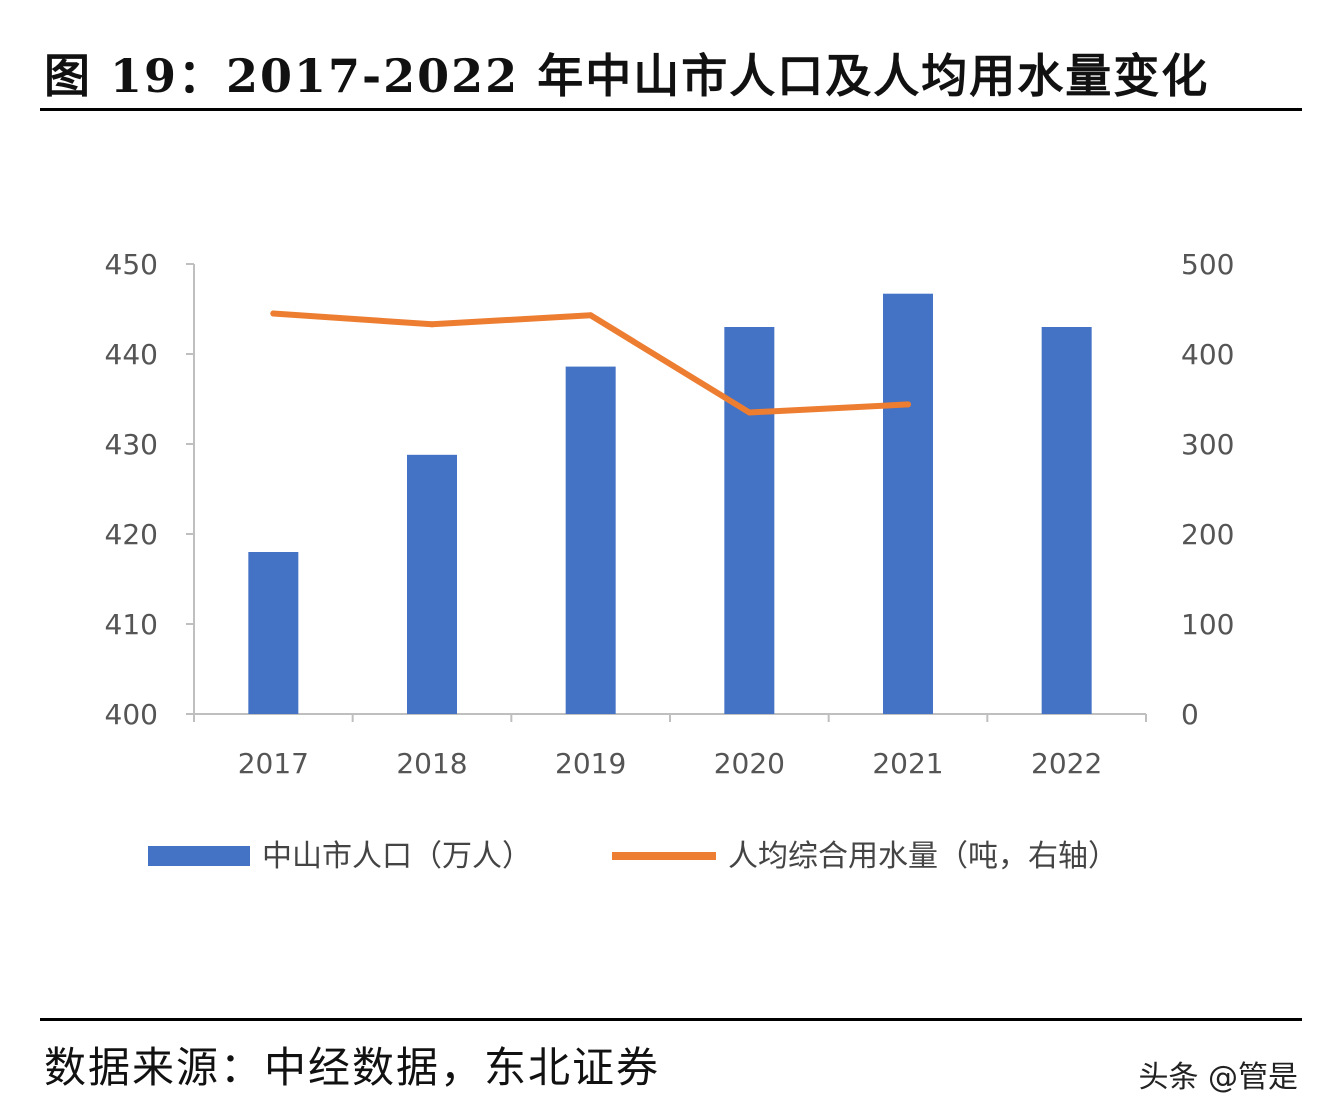  I want to click on line-point-2018, so click(432, 324).